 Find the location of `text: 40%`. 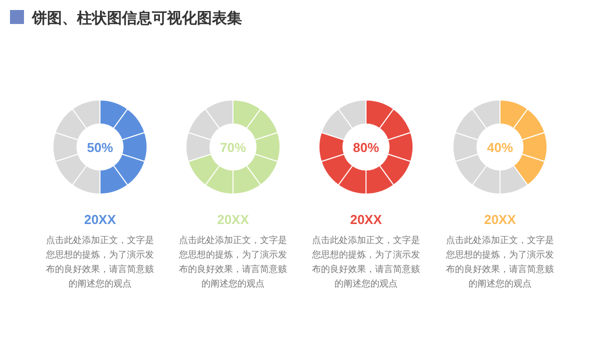

text: 40% is located at coordinates (500, 147).